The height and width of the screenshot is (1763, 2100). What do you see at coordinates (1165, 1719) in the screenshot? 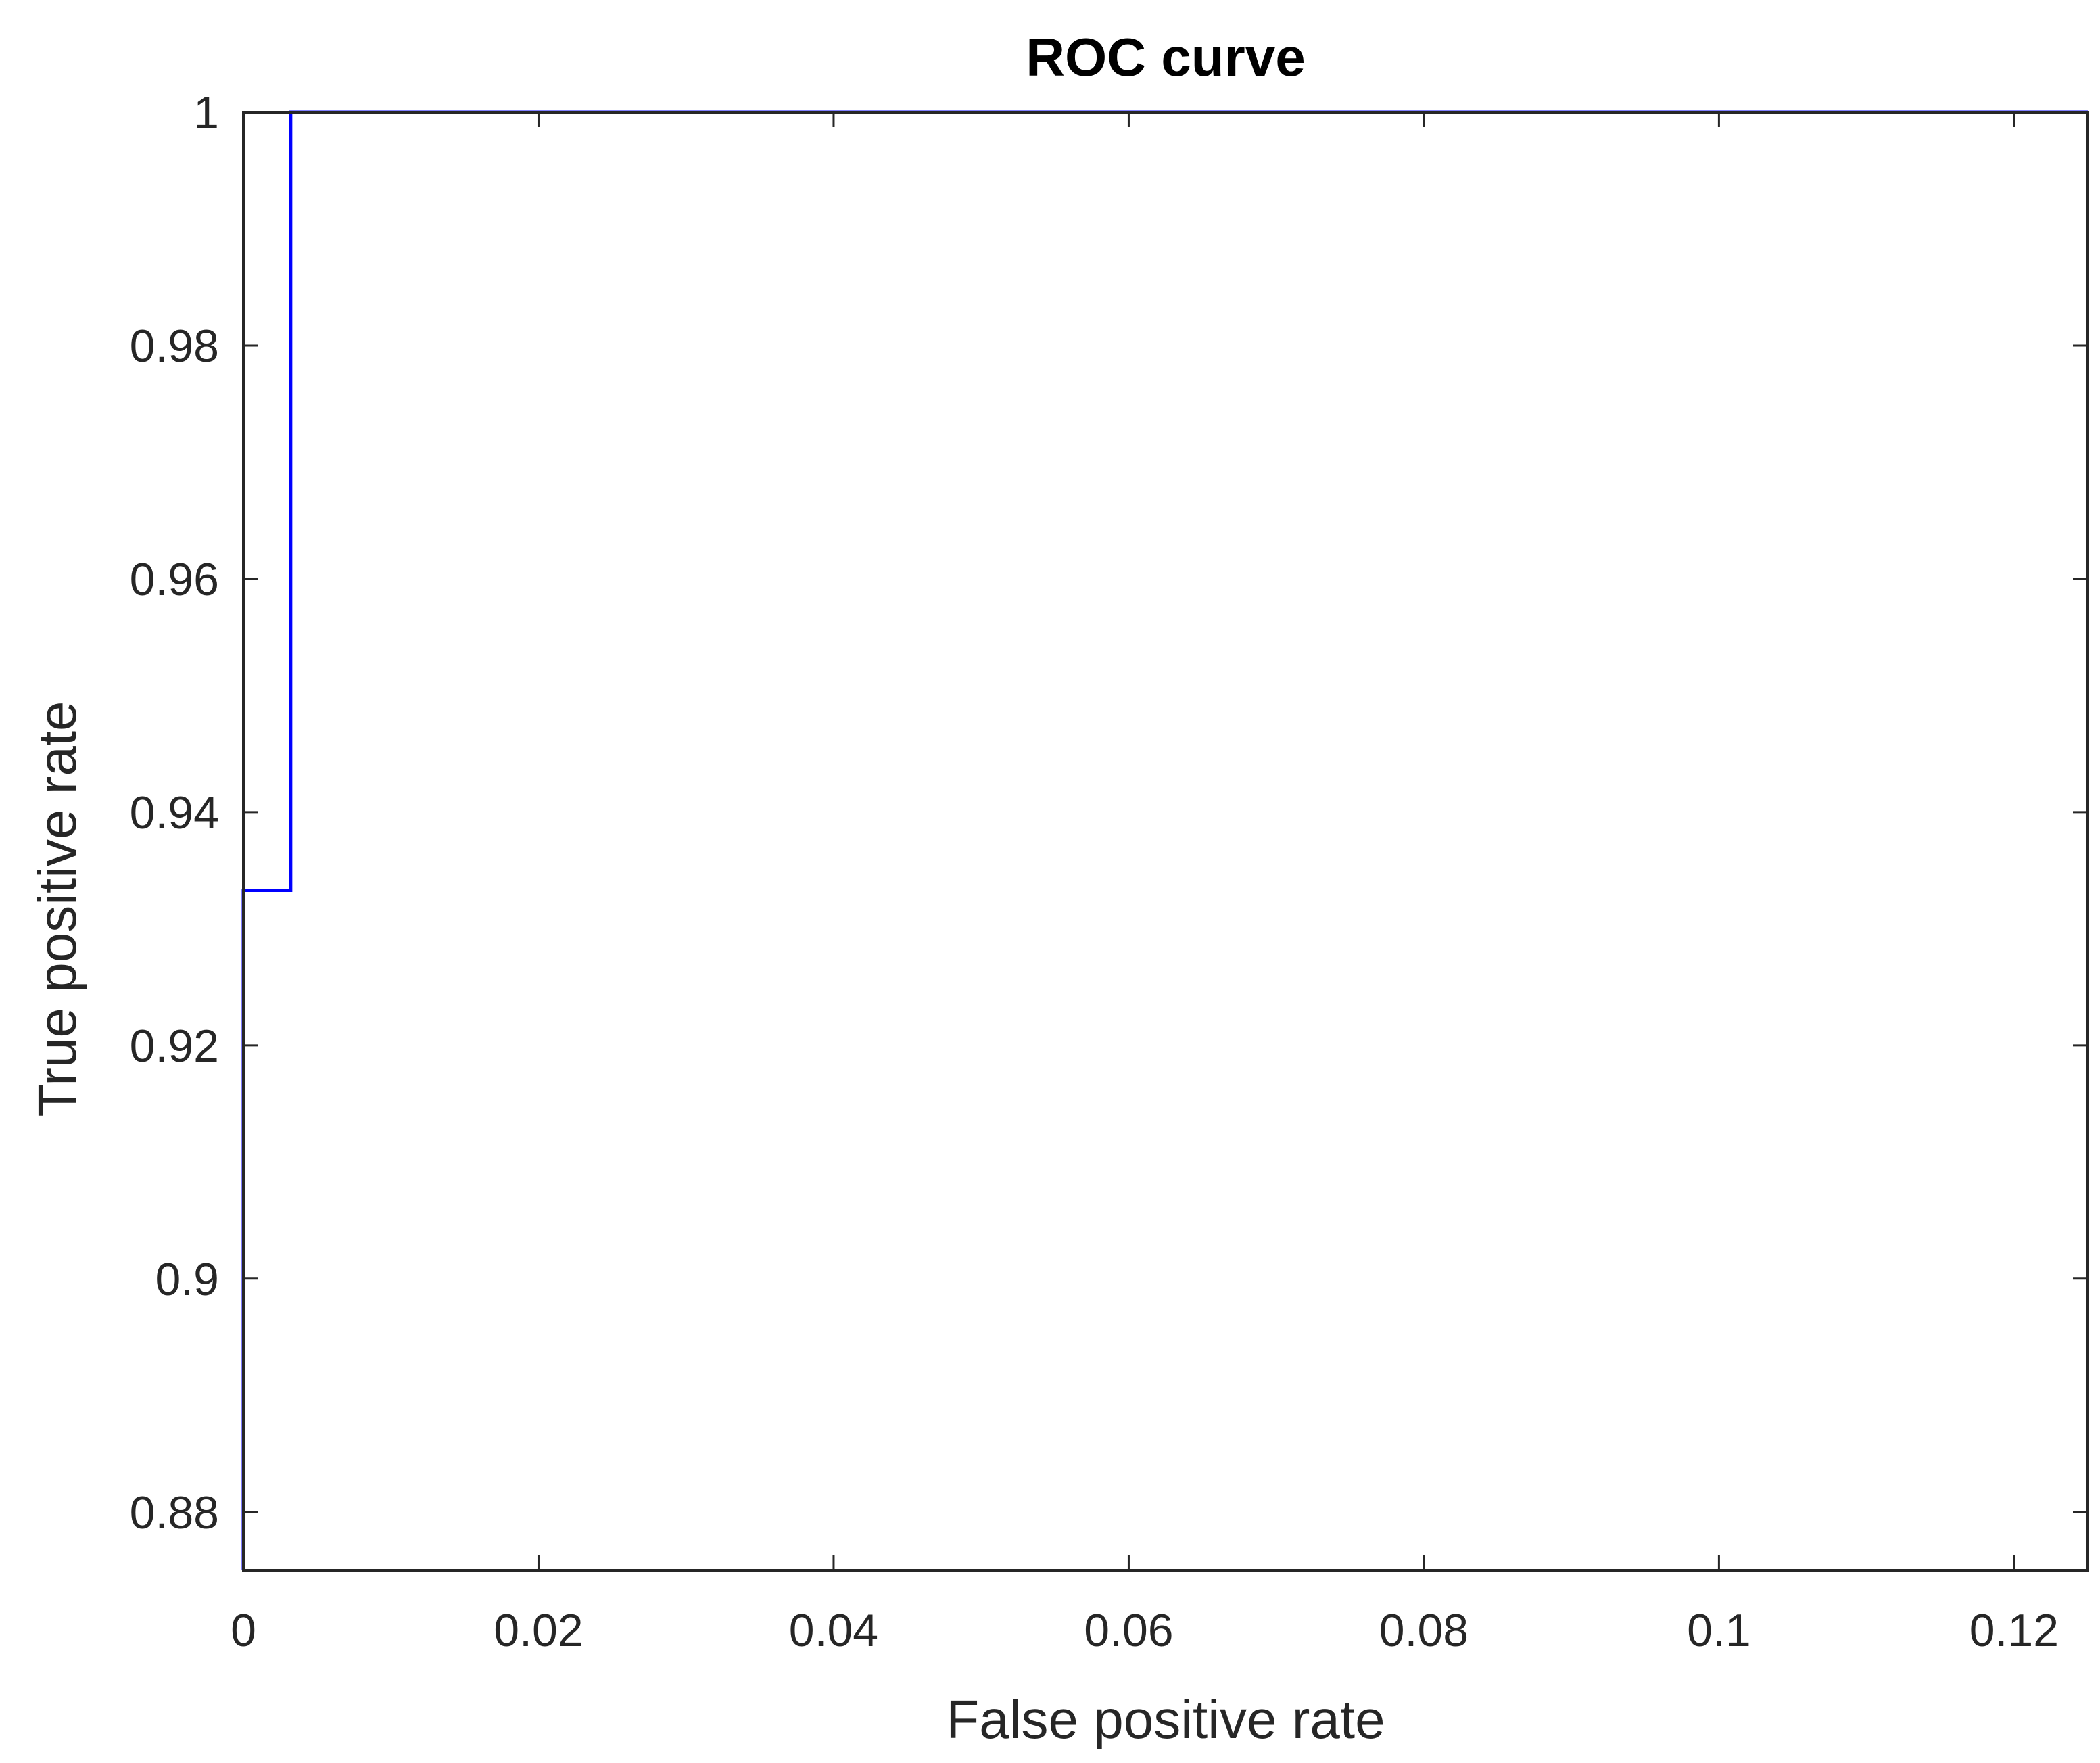
I see `x-axis-label: False positive rate` at bounding box center [1165, 1719].